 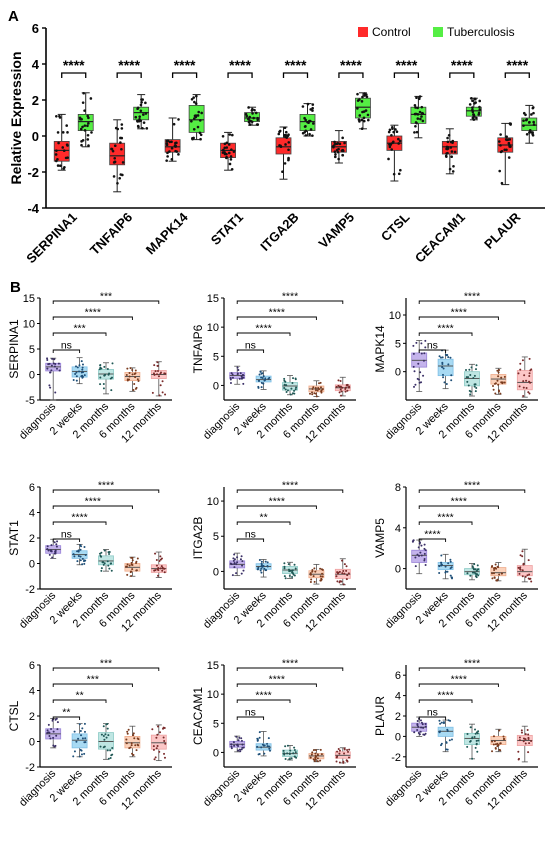 What do you see at coordinates (216, 753) in the screenshot?
I see `y-tick-label: 0` at bounding box center [216, 753].